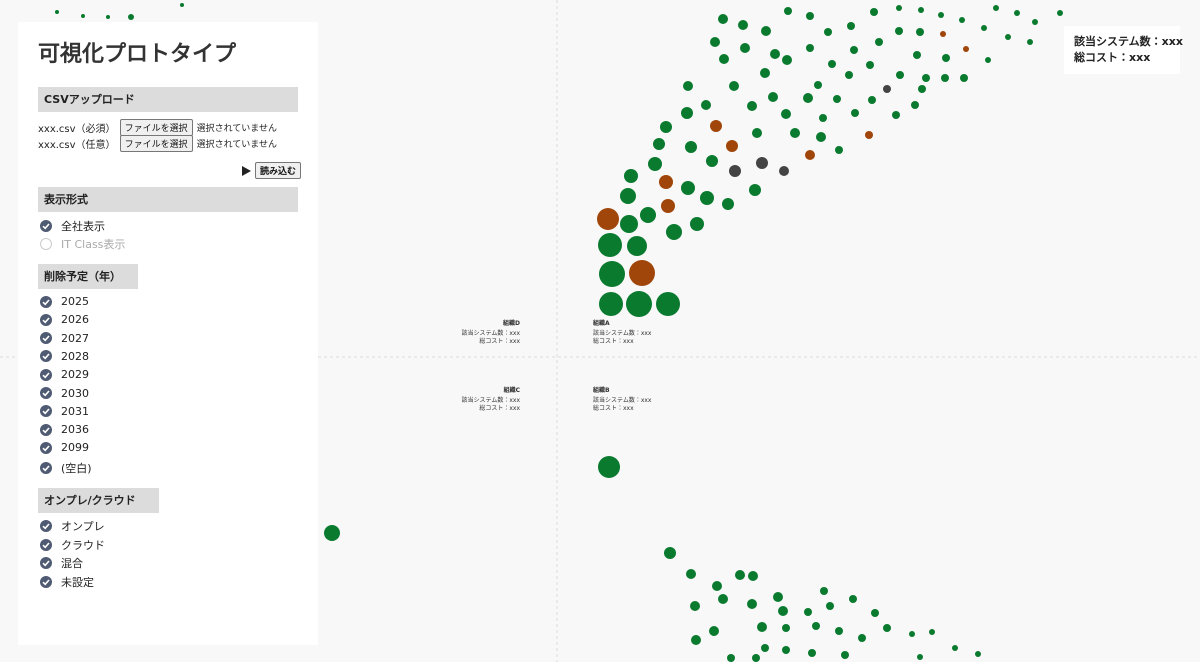 Image resolution: width=1200 pixels, height=662 pixels. I want to click on radio-icon, so click(46, 244).